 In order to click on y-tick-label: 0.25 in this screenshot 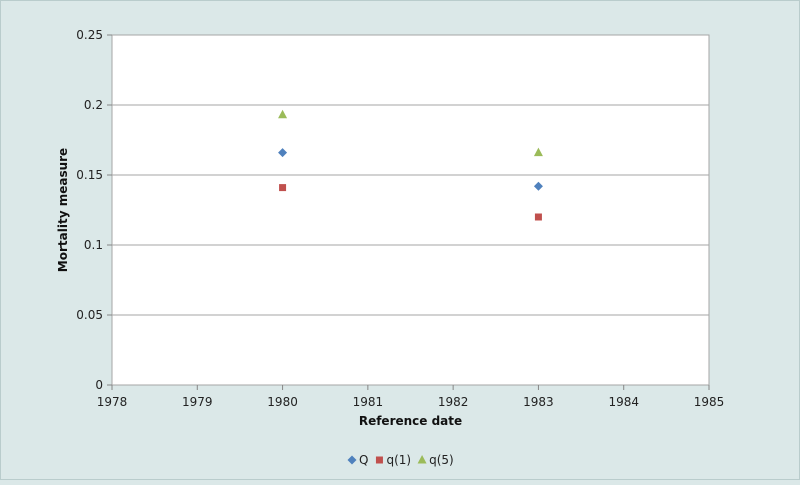, I will do `click(89, 35)`.